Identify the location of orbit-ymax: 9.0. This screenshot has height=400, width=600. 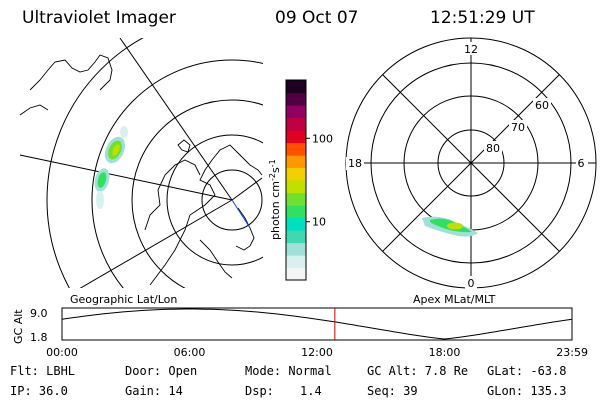
(39, 313).